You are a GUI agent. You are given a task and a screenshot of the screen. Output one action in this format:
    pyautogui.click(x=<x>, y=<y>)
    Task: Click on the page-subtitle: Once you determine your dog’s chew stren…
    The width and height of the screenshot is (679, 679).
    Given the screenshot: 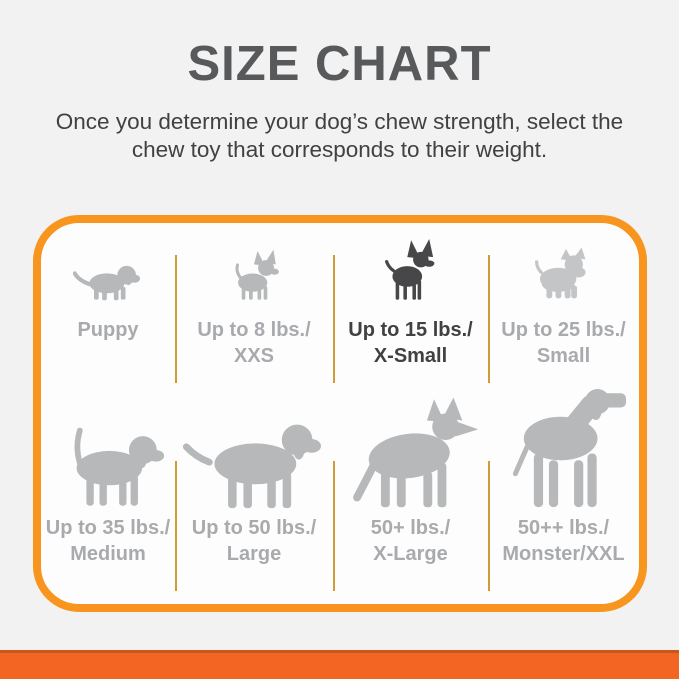 What is the action you would take?
    pyautogui.click(x=339, y=136)
    